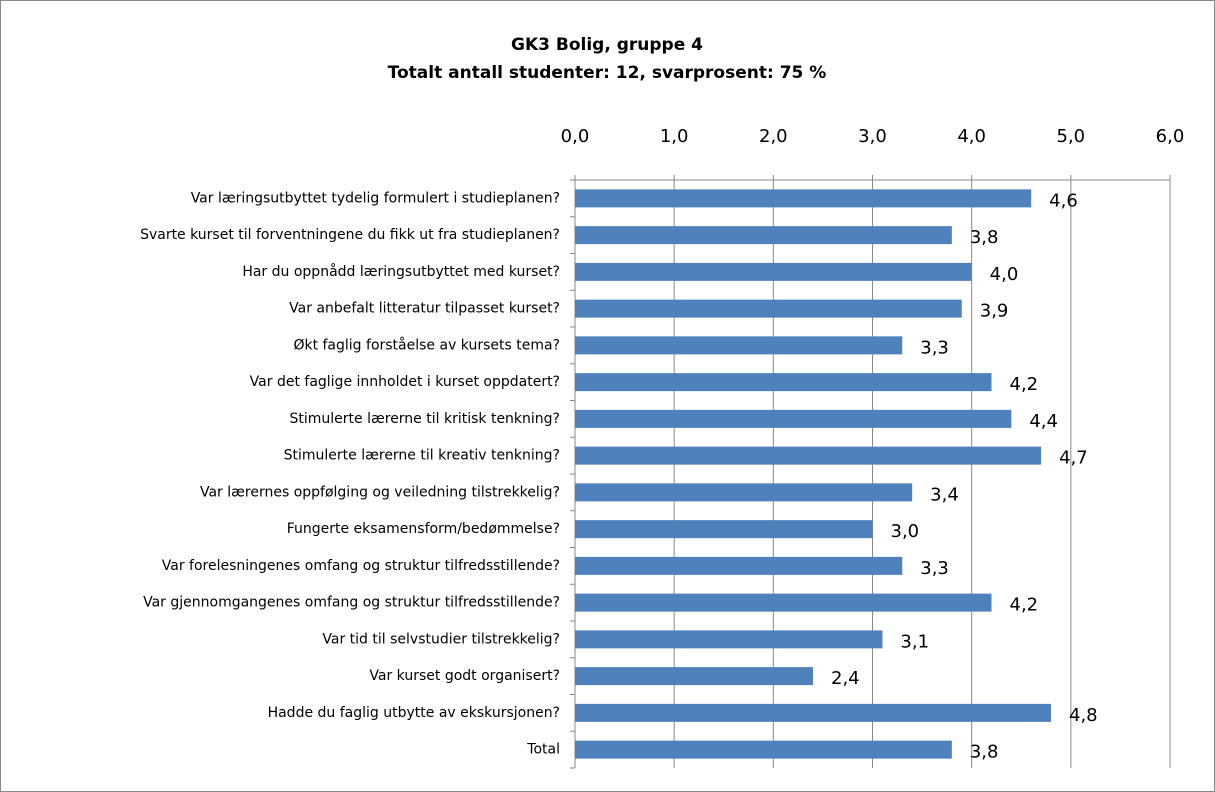 The width and height of the screenshot is (1215, 792). Describe the element at coordinates (1004, 274) in the screenshot. I see `data-label: 4,0` at that location.